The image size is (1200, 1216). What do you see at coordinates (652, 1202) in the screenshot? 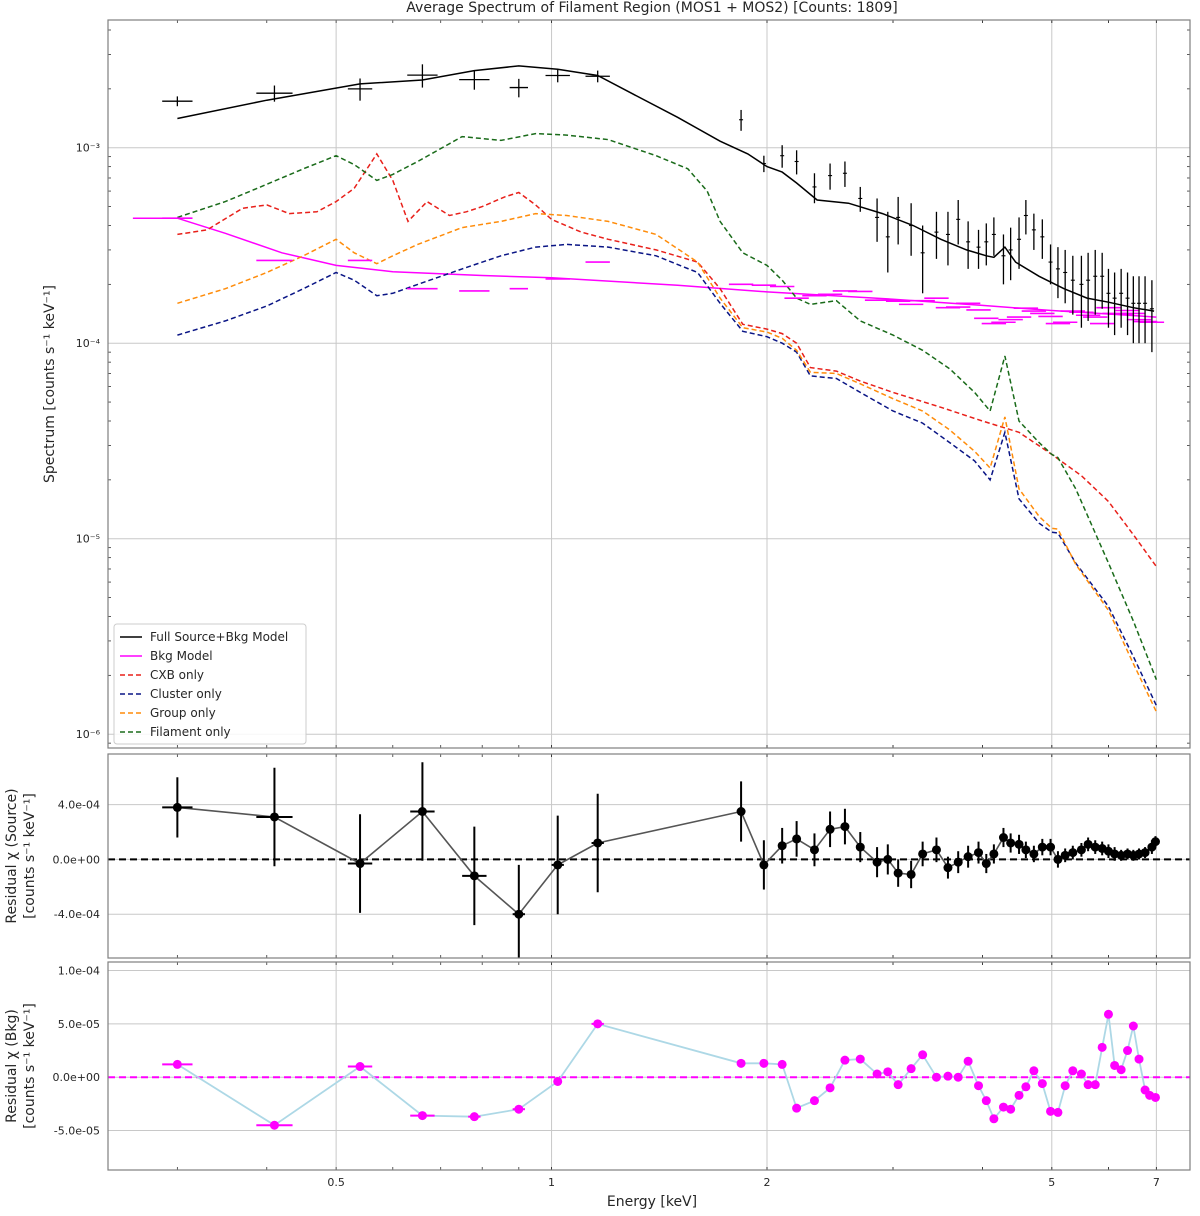
I see `x-axis-label: Energy [keV]` at bounding box center [652, 1202].